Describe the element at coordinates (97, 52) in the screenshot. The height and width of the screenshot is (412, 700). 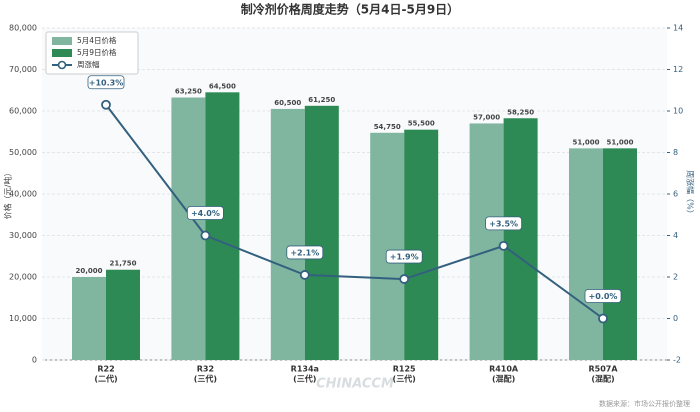
I see `legend-label: 5月9日价格` at that location.